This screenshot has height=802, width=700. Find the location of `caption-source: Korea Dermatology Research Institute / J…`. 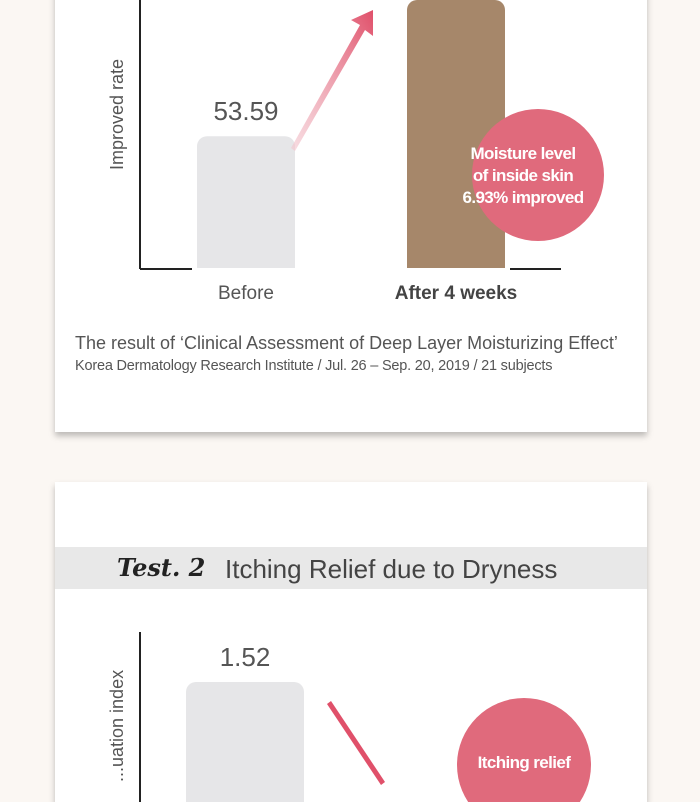

caption-source: Korea Dermatology Research Institute / J… is located at coordinates (314, 366).